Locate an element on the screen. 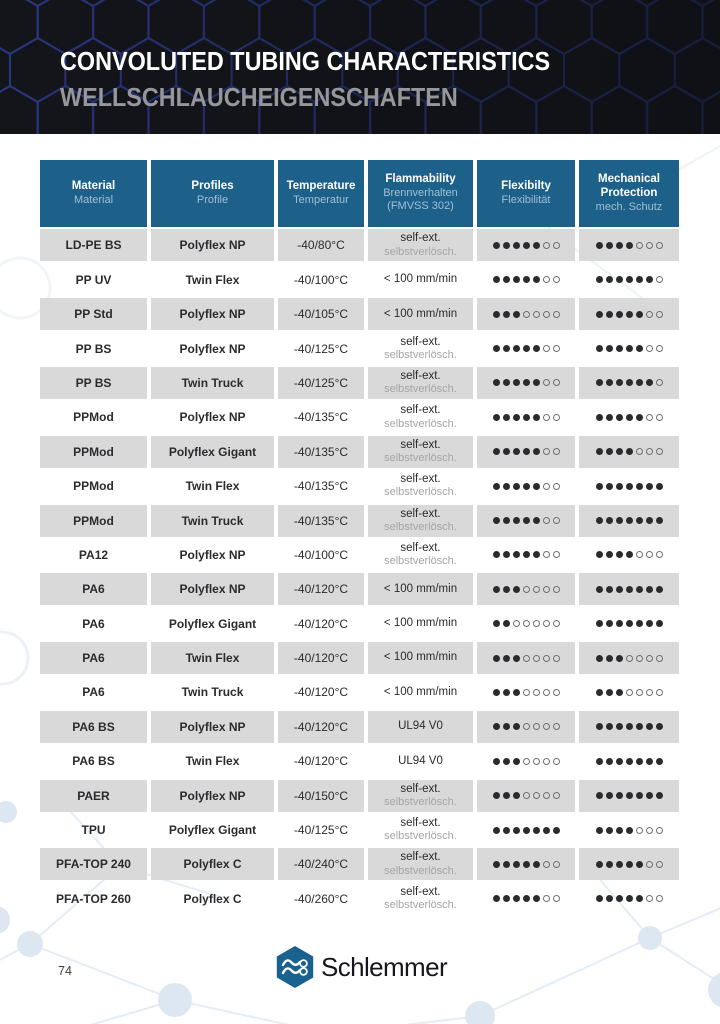 Image resolution: width=720 pixels, height=1024 pixels. material-cell: PP BS is located at coordinates (93, 348).